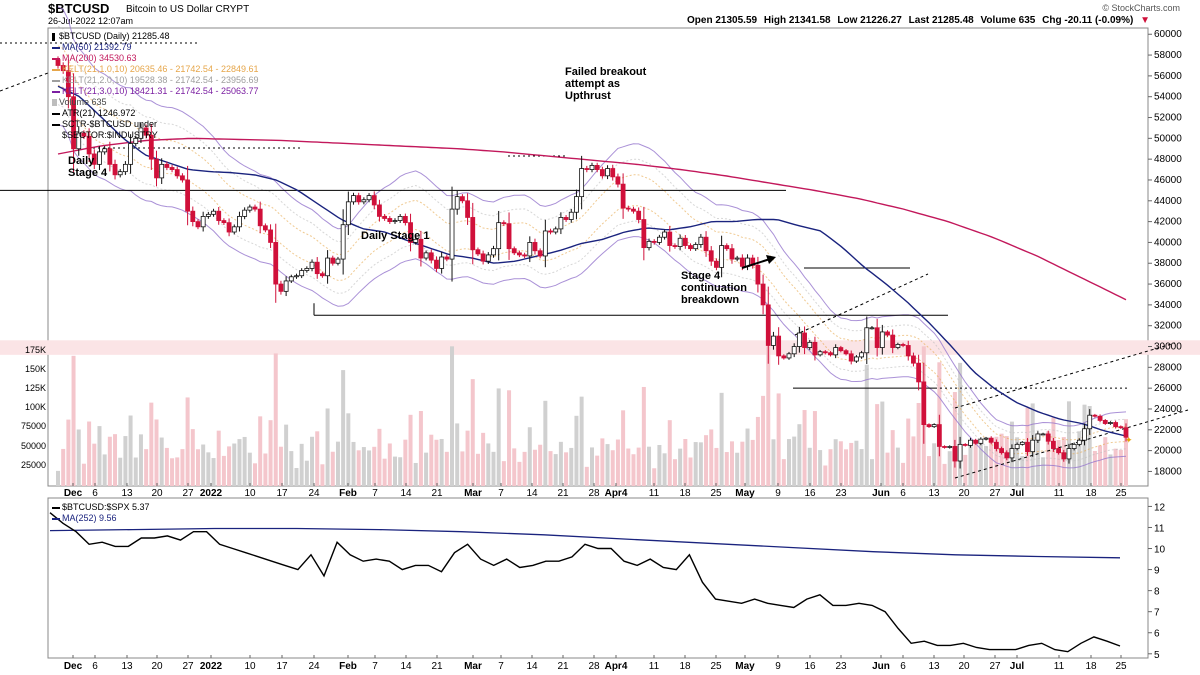 This screenshot has height=675, width=1200. Describe the element at coordinates (110, 124) in the screenshot. I see `main-legend-text: SCTR-$BTCUSD under` at that location.